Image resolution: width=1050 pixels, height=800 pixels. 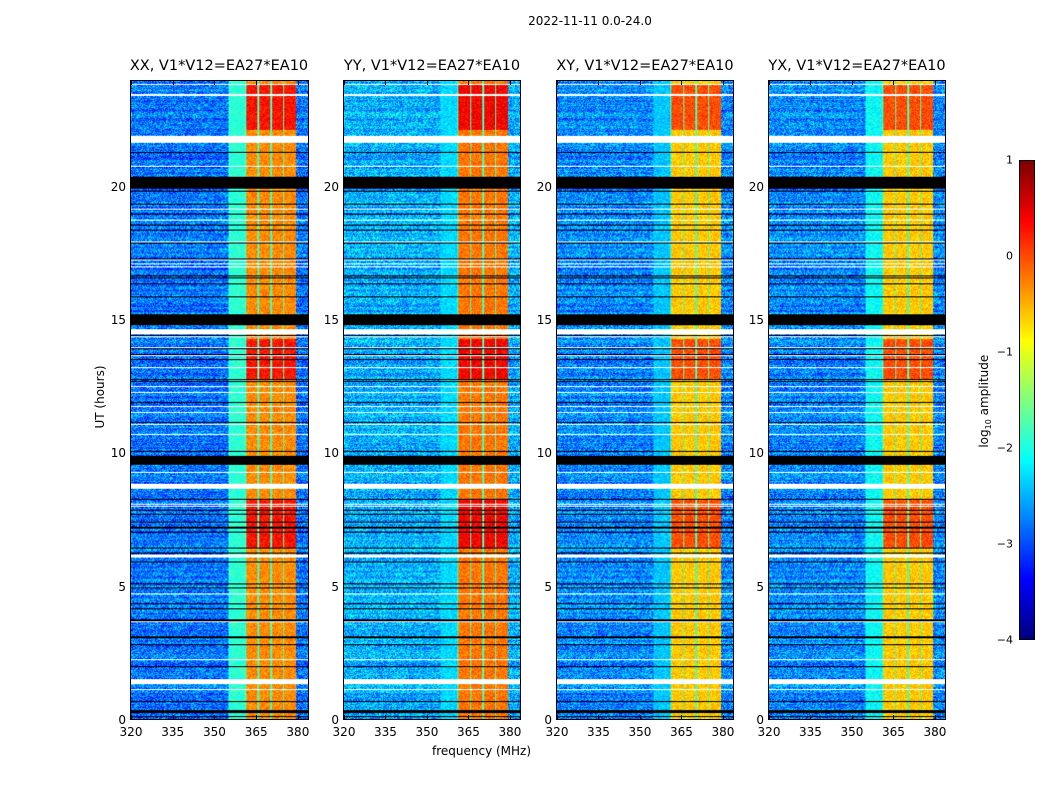 I want to click on heatmap-canvas-xx, so click(x=219, y=400).